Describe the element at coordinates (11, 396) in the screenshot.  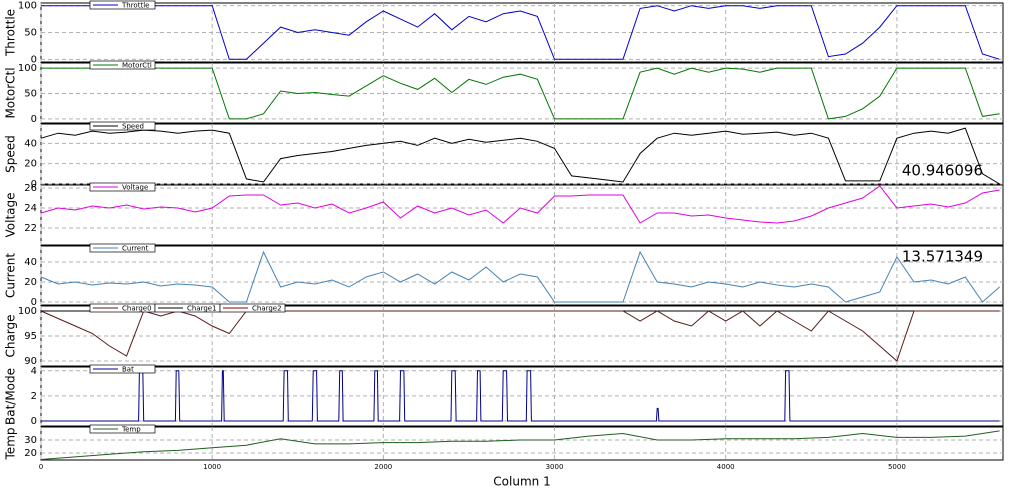
I see `y-axis-label: Bat/Mode` at that location.